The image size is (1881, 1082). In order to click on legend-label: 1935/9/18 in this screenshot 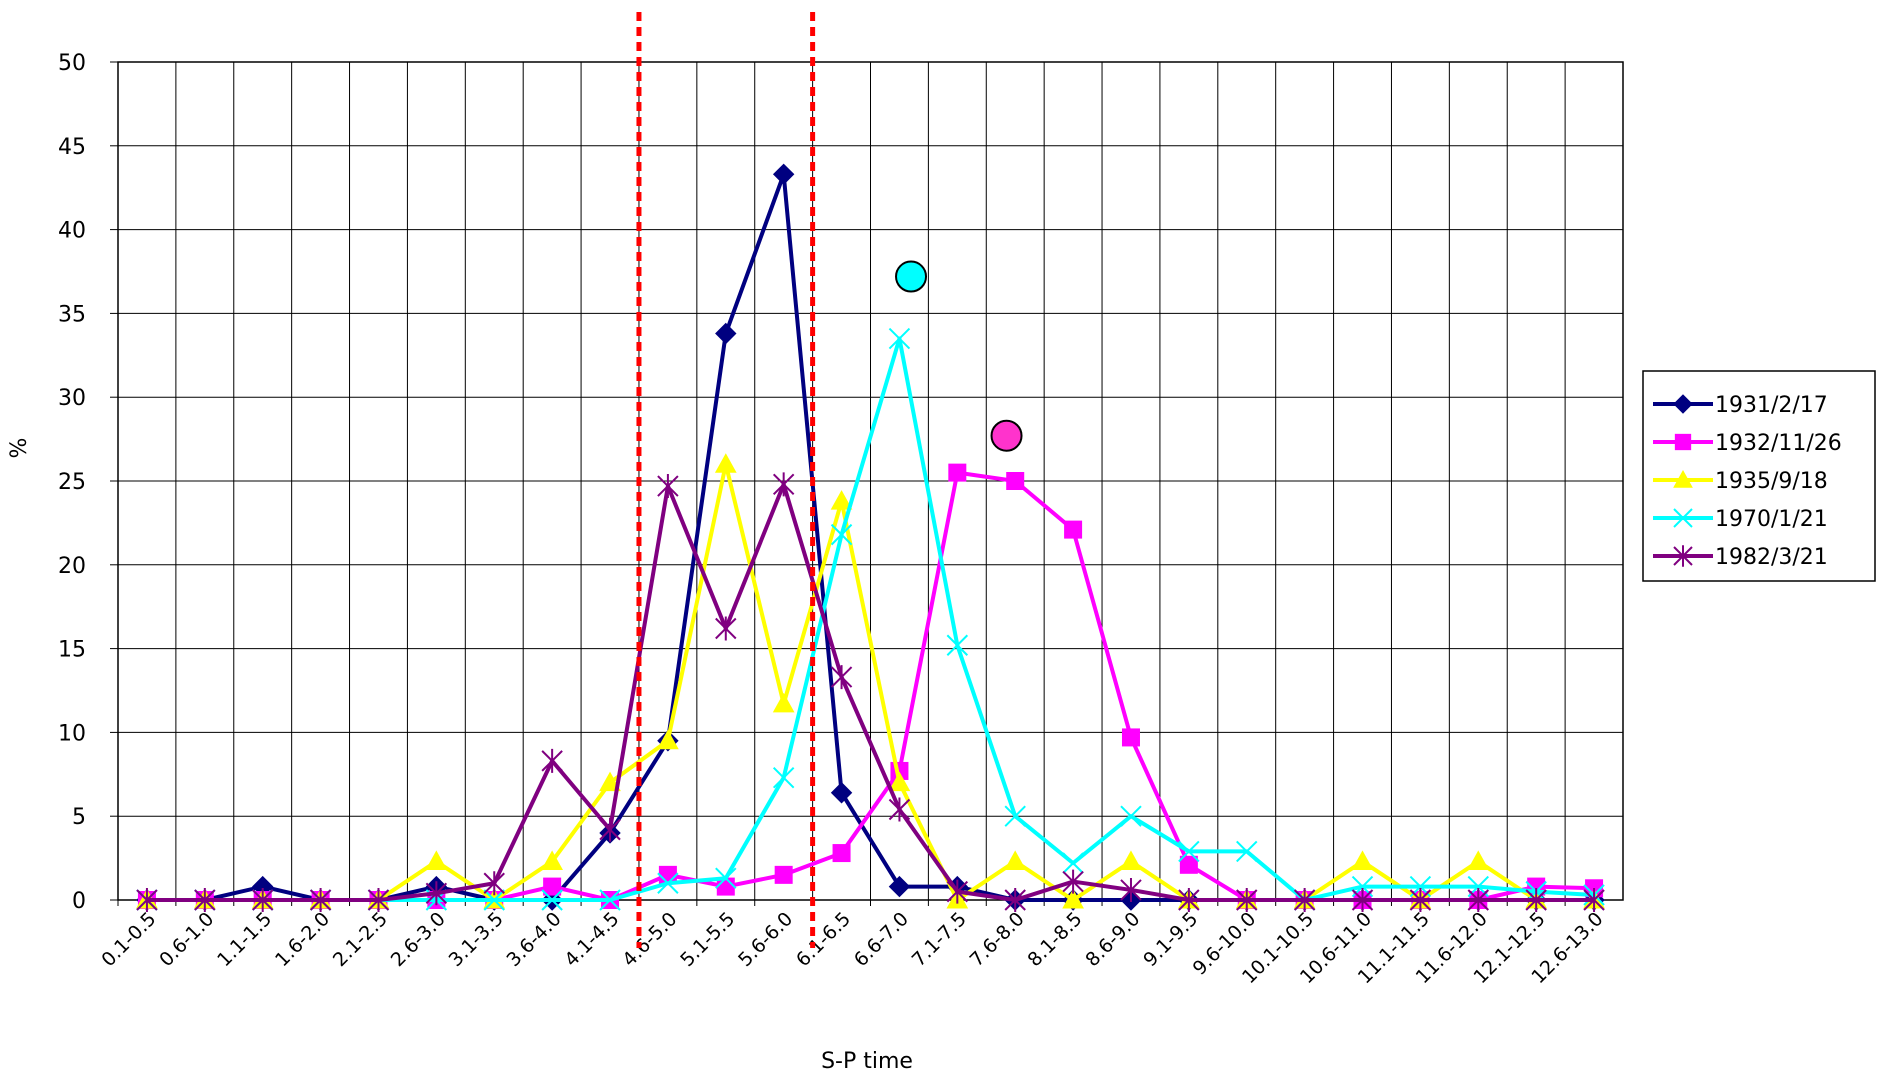, I will do `click(1771, 481)`.